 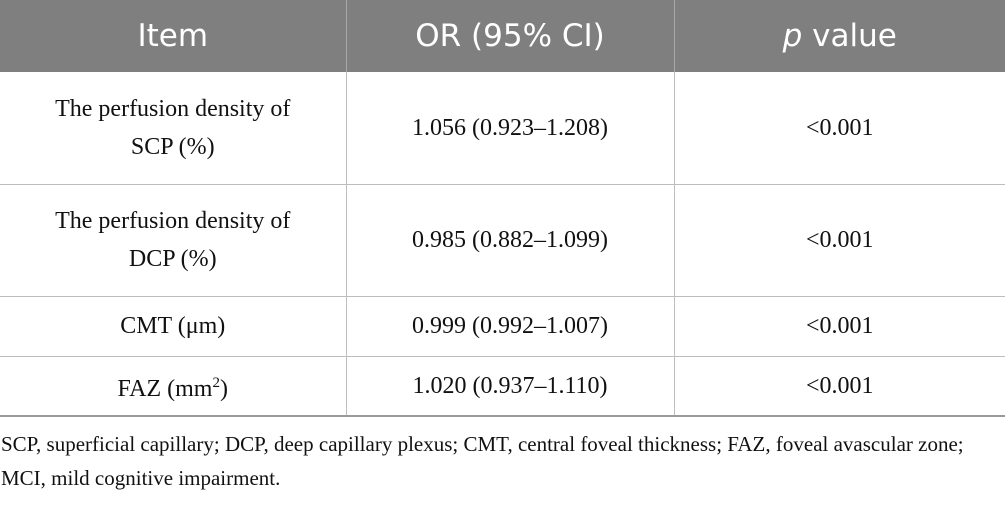 I want to click on table-row: FAZ (mm2) 1.020 (0.937–1.110) <0.001, so click(x=502, y=386).